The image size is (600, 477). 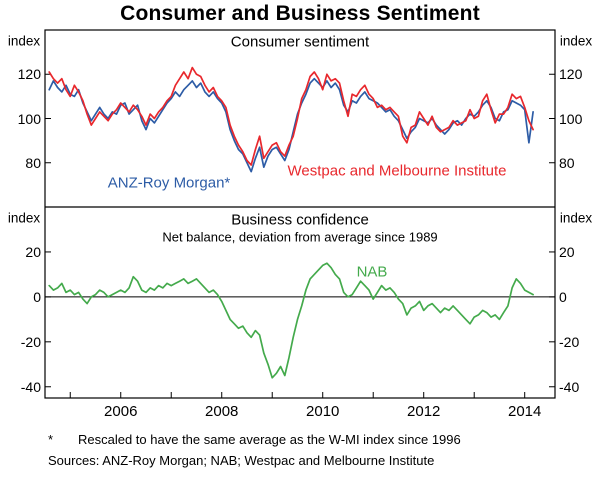 What do you see at coordinates (24, 218) in the screenshot?
I see `unit-label-bottom-left: index` at bounding box center [24, 218].